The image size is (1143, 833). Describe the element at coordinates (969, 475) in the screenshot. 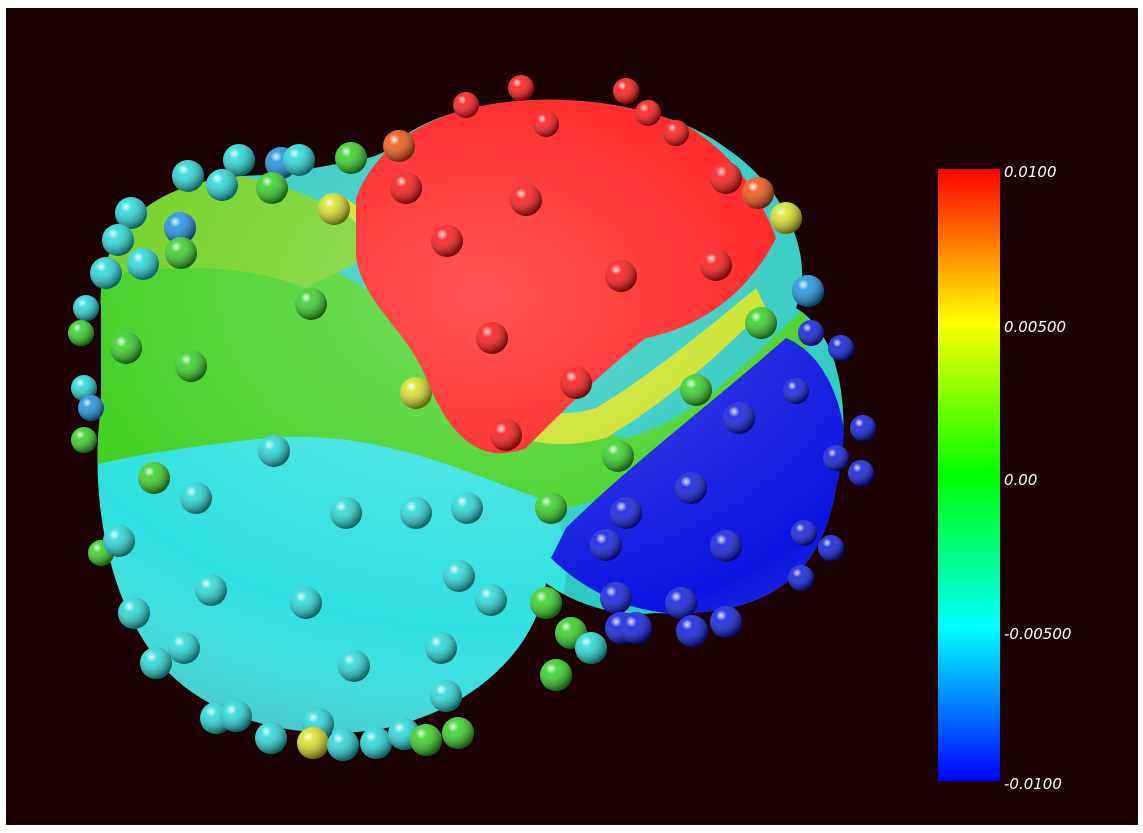

I see `color-scale-bar` at that location.